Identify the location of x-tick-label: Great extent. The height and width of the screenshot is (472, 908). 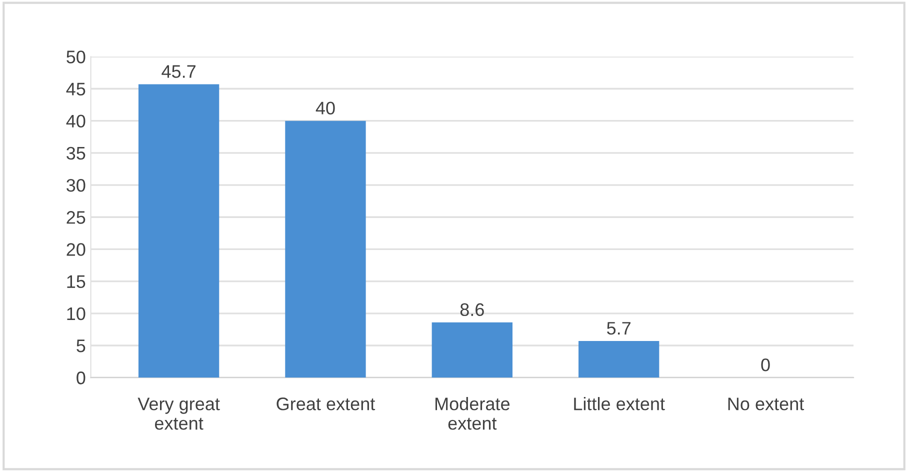
(326, 404).